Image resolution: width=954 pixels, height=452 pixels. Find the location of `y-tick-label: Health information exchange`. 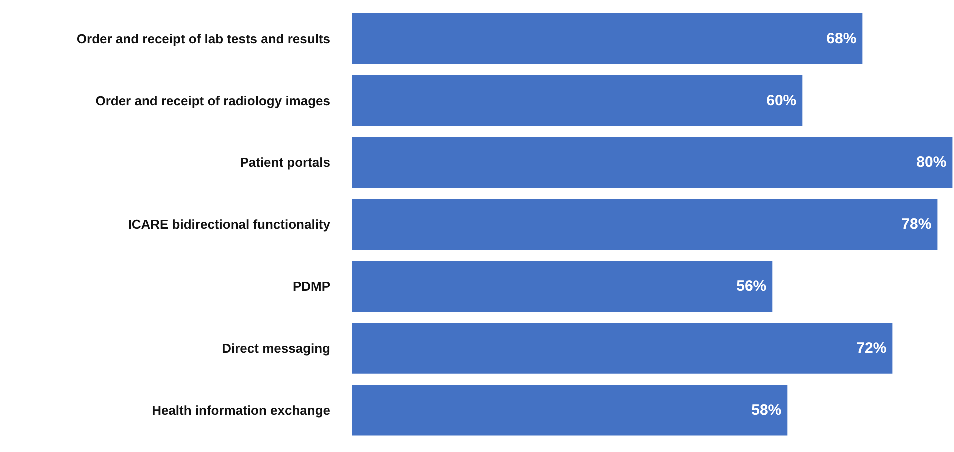

y-tick-label: Health information exchange is located at coordinates (241, 410).